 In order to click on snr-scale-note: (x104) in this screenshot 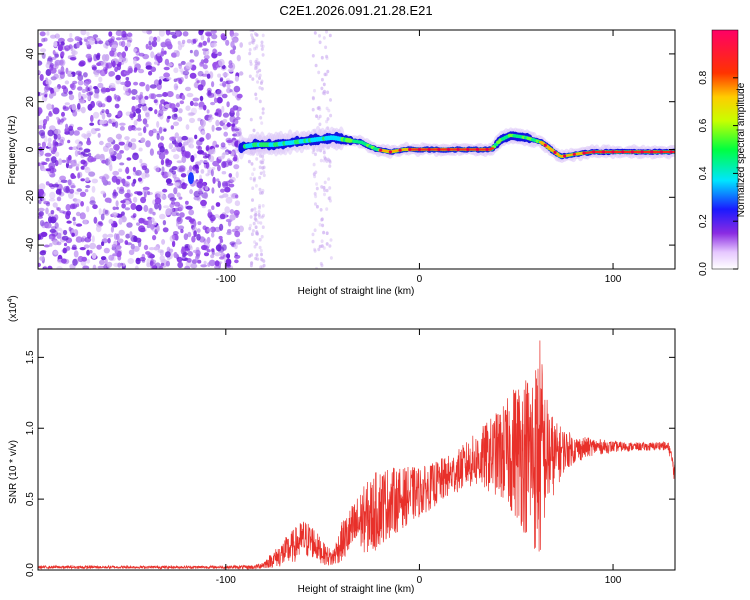, I will do `click(13, 308)`.